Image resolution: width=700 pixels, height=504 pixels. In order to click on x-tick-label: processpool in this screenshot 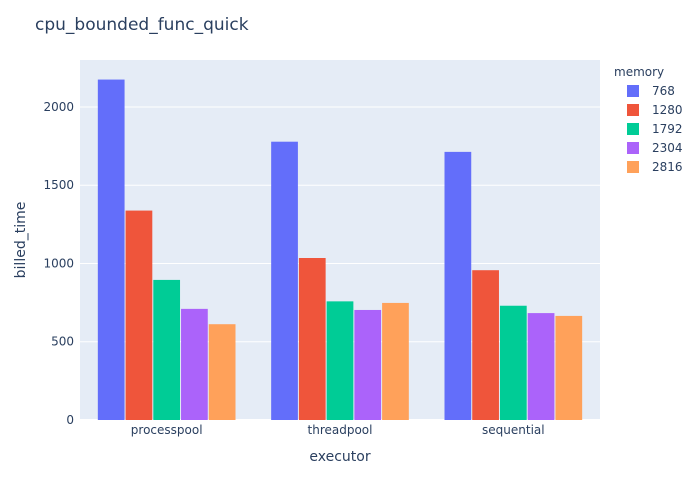, I will do `click(167, 430)`.